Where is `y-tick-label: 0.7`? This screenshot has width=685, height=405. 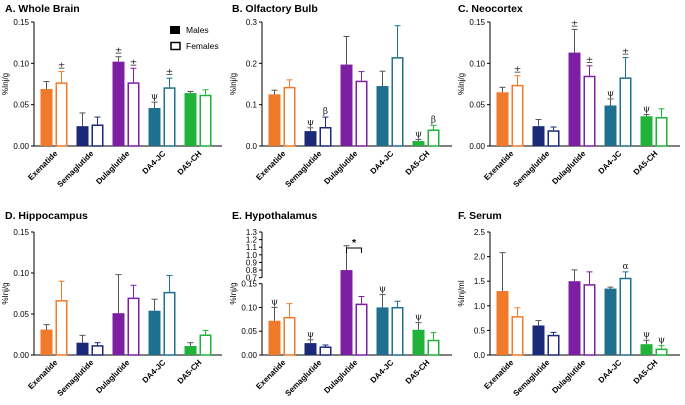
y-tick-label: 0.7 is located at coordinates (252, 278).